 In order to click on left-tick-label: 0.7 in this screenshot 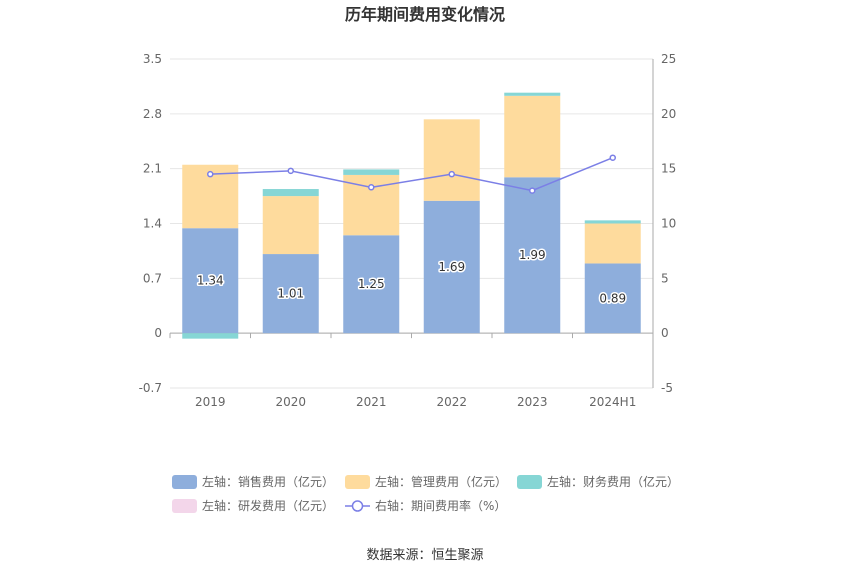, I will do `click(152, 278)`.